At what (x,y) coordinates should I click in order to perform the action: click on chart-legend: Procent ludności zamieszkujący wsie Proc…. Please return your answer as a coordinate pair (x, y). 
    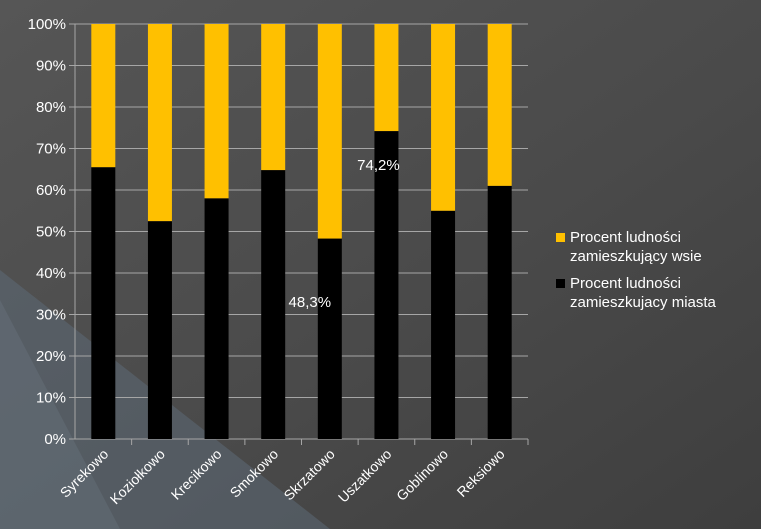
    Looking at the image, I should click on (658, 274).